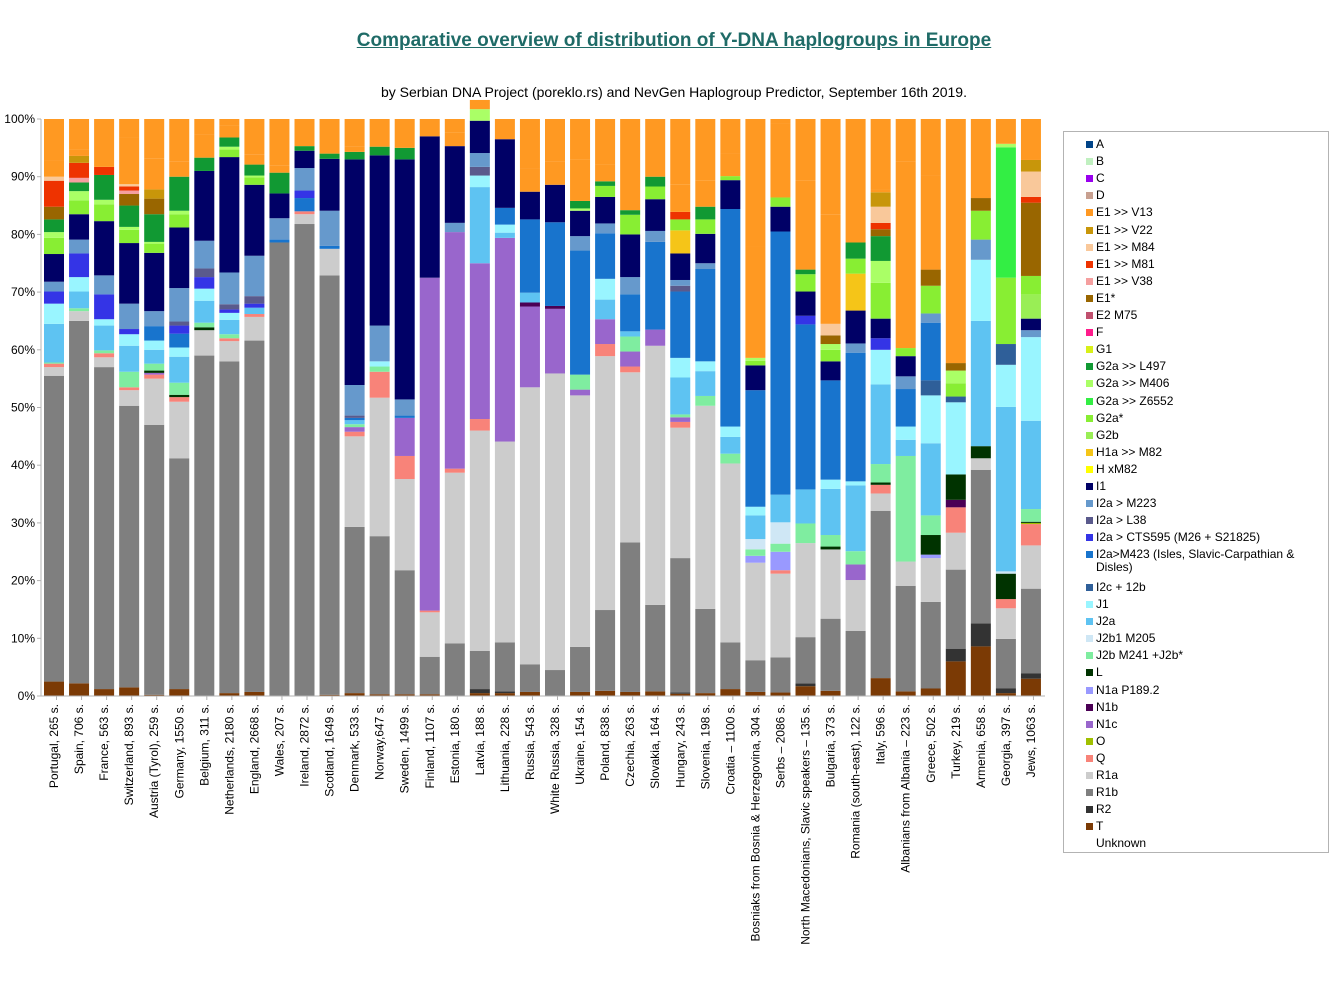  Describe the element at coordinates (1126, 638) in the screenshot. I see `legend-item: J2b1 M205` at that location.